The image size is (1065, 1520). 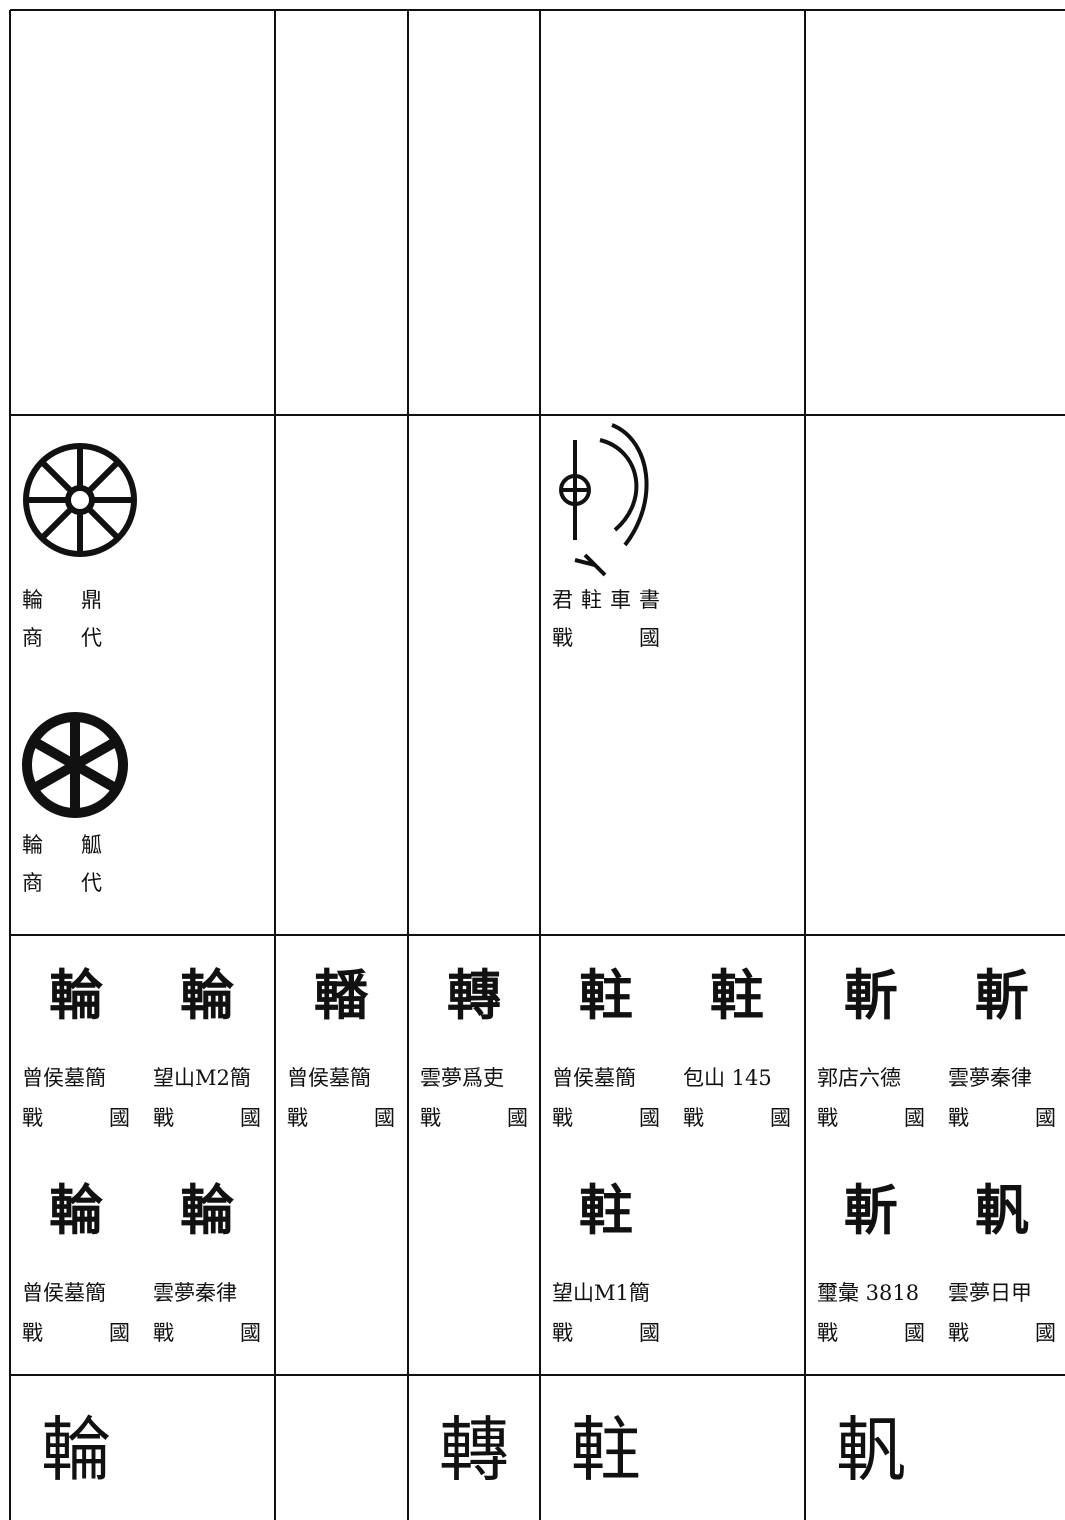 What do you see at coordinates (62, 845) in the screenshot?
I see `source: 輪 觚` at bounding box center [62, 845].